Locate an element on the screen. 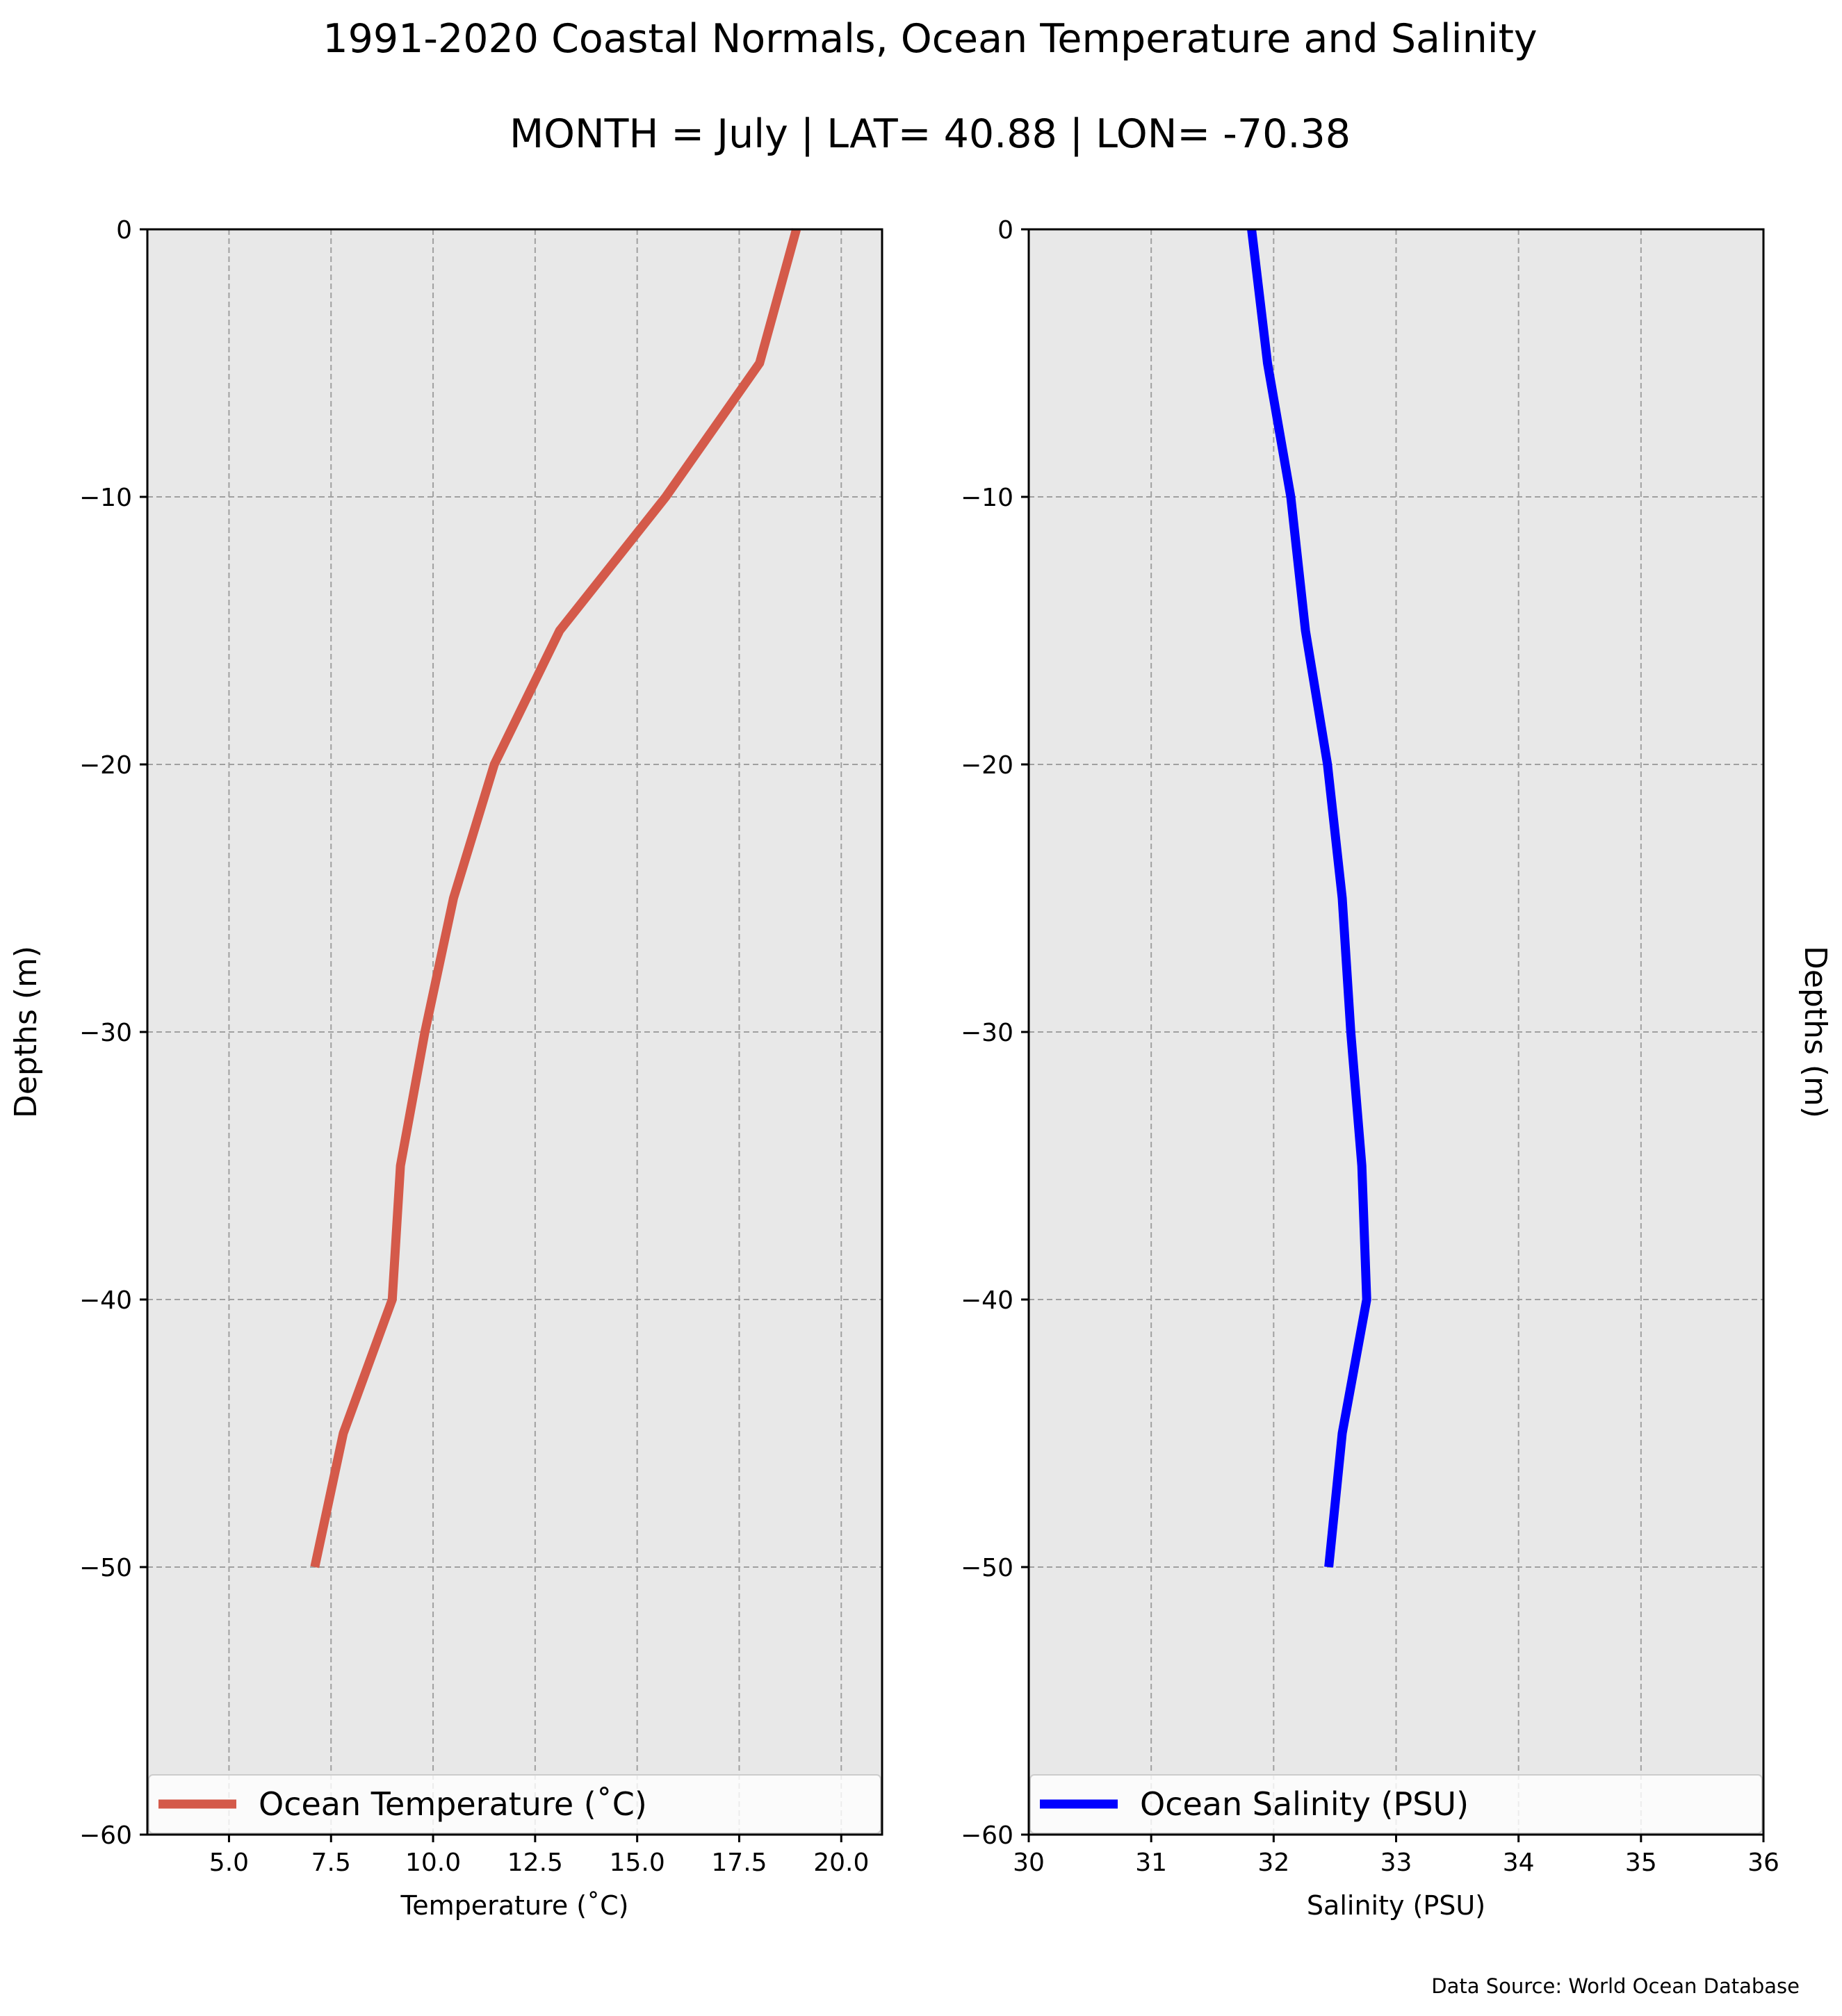 The height and width of the screenshot is (2016, 1842). temperature-legend-box is located at coordinates (514, 1804).